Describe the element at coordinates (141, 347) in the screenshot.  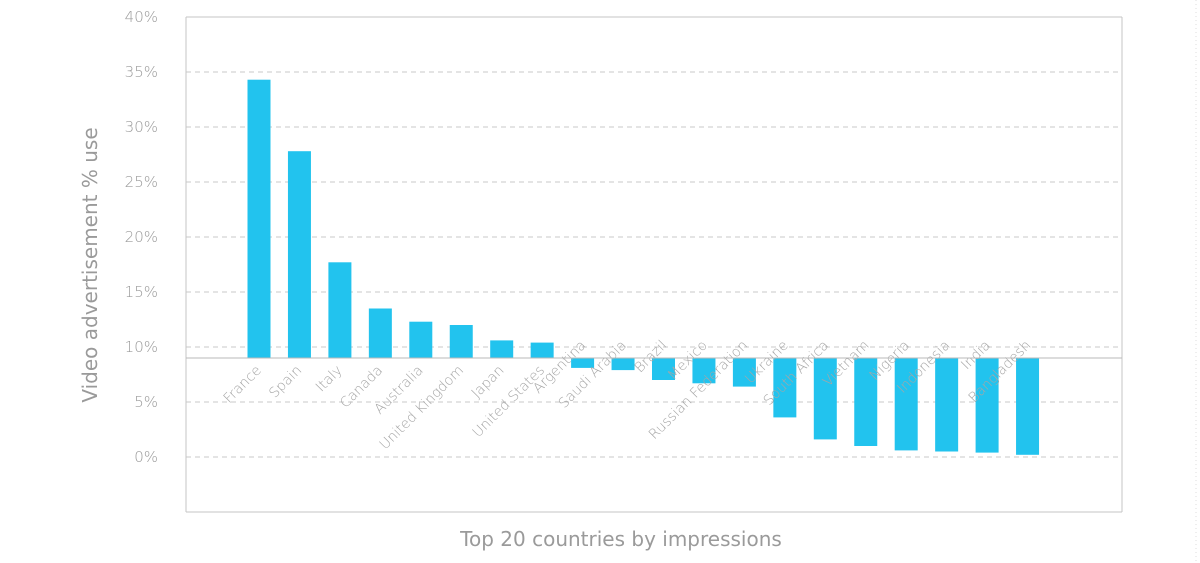
I see `y-tick-label: 10%` at that location.